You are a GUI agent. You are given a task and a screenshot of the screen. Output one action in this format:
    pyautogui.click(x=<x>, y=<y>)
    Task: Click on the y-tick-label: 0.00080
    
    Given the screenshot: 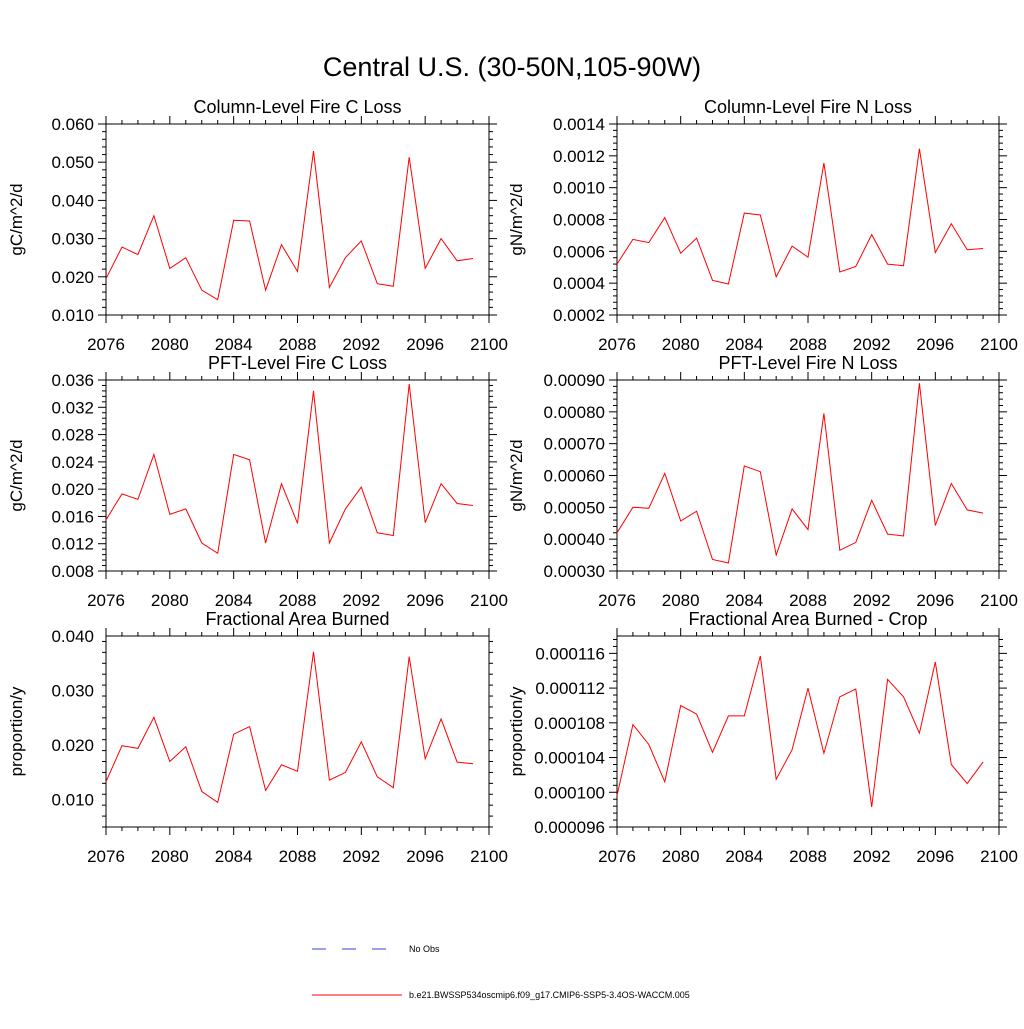 What is the action you would take?
    pyautogui.click(x=574, y=412)
    